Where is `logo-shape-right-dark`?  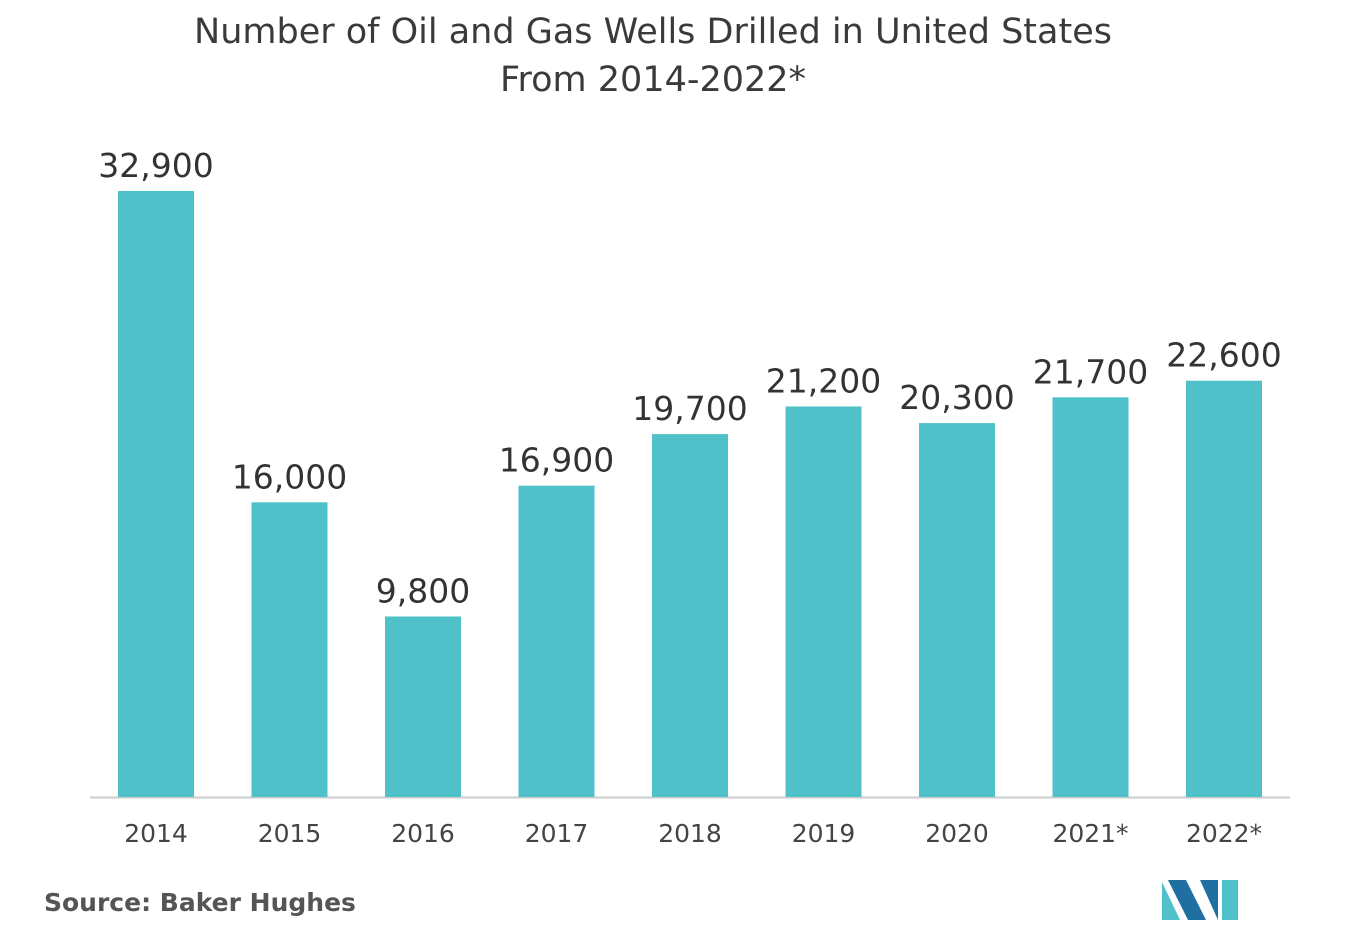
logo-shape-right-dark is located at coordinates (1209, 900).